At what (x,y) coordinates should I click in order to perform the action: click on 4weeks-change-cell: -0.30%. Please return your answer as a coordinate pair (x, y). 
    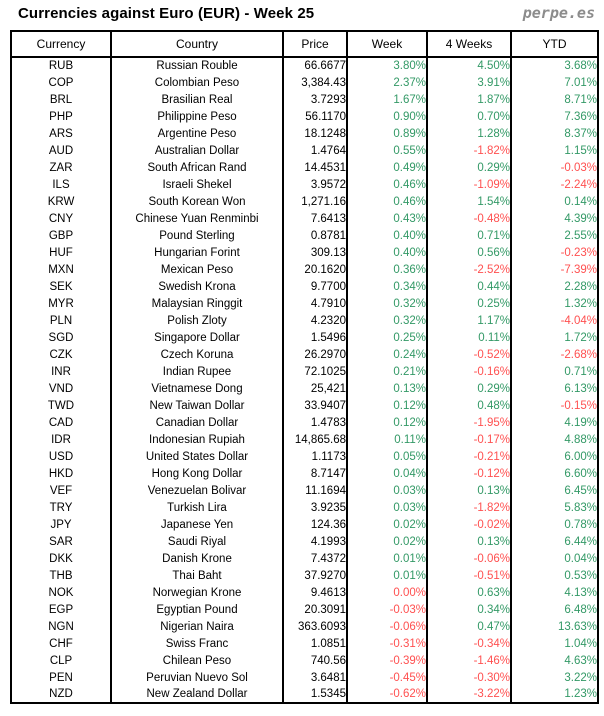
    Looking at the image, I should click on (468, 677).